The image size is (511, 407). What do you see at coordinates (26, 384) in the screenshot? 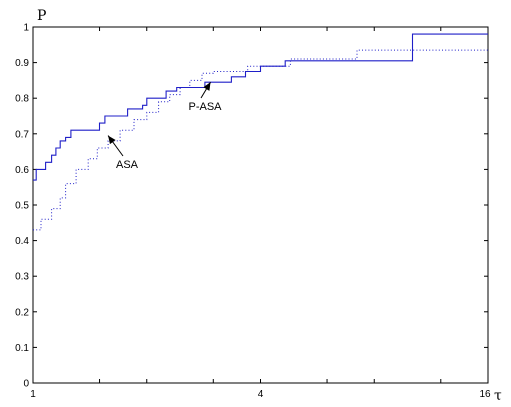
I see `y-tick-label: 0` at bounding box center [26, 384].